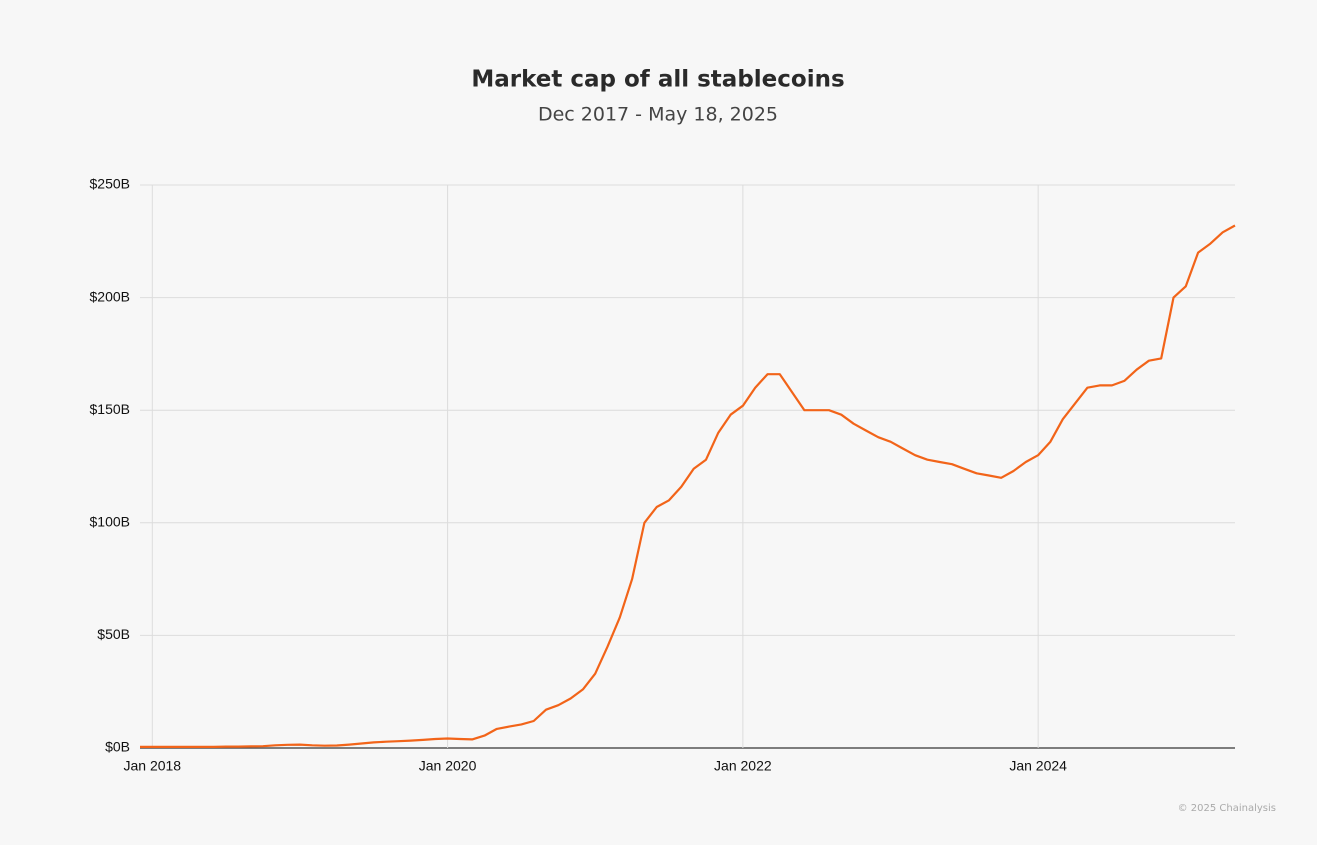 Image resolution: width=1317 pixels, height=845 pixels. I want to click on y-tick-label: $100B, so click(110, 522).